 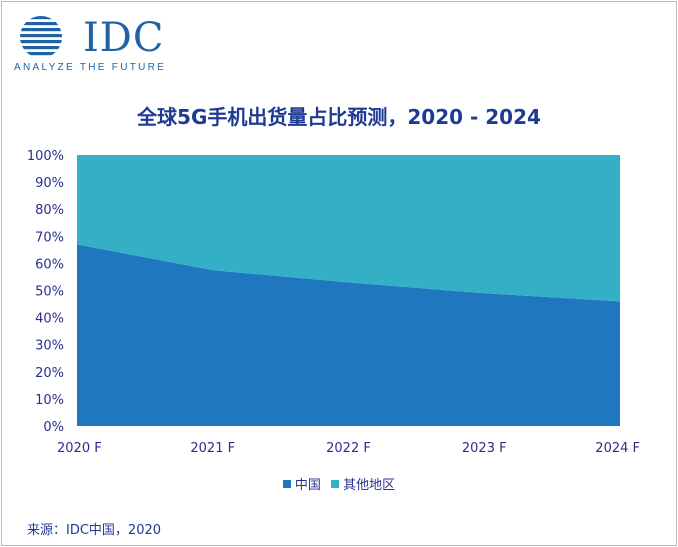 I want to click on legend-swatch-other-regions, so click(x=335, y=484).